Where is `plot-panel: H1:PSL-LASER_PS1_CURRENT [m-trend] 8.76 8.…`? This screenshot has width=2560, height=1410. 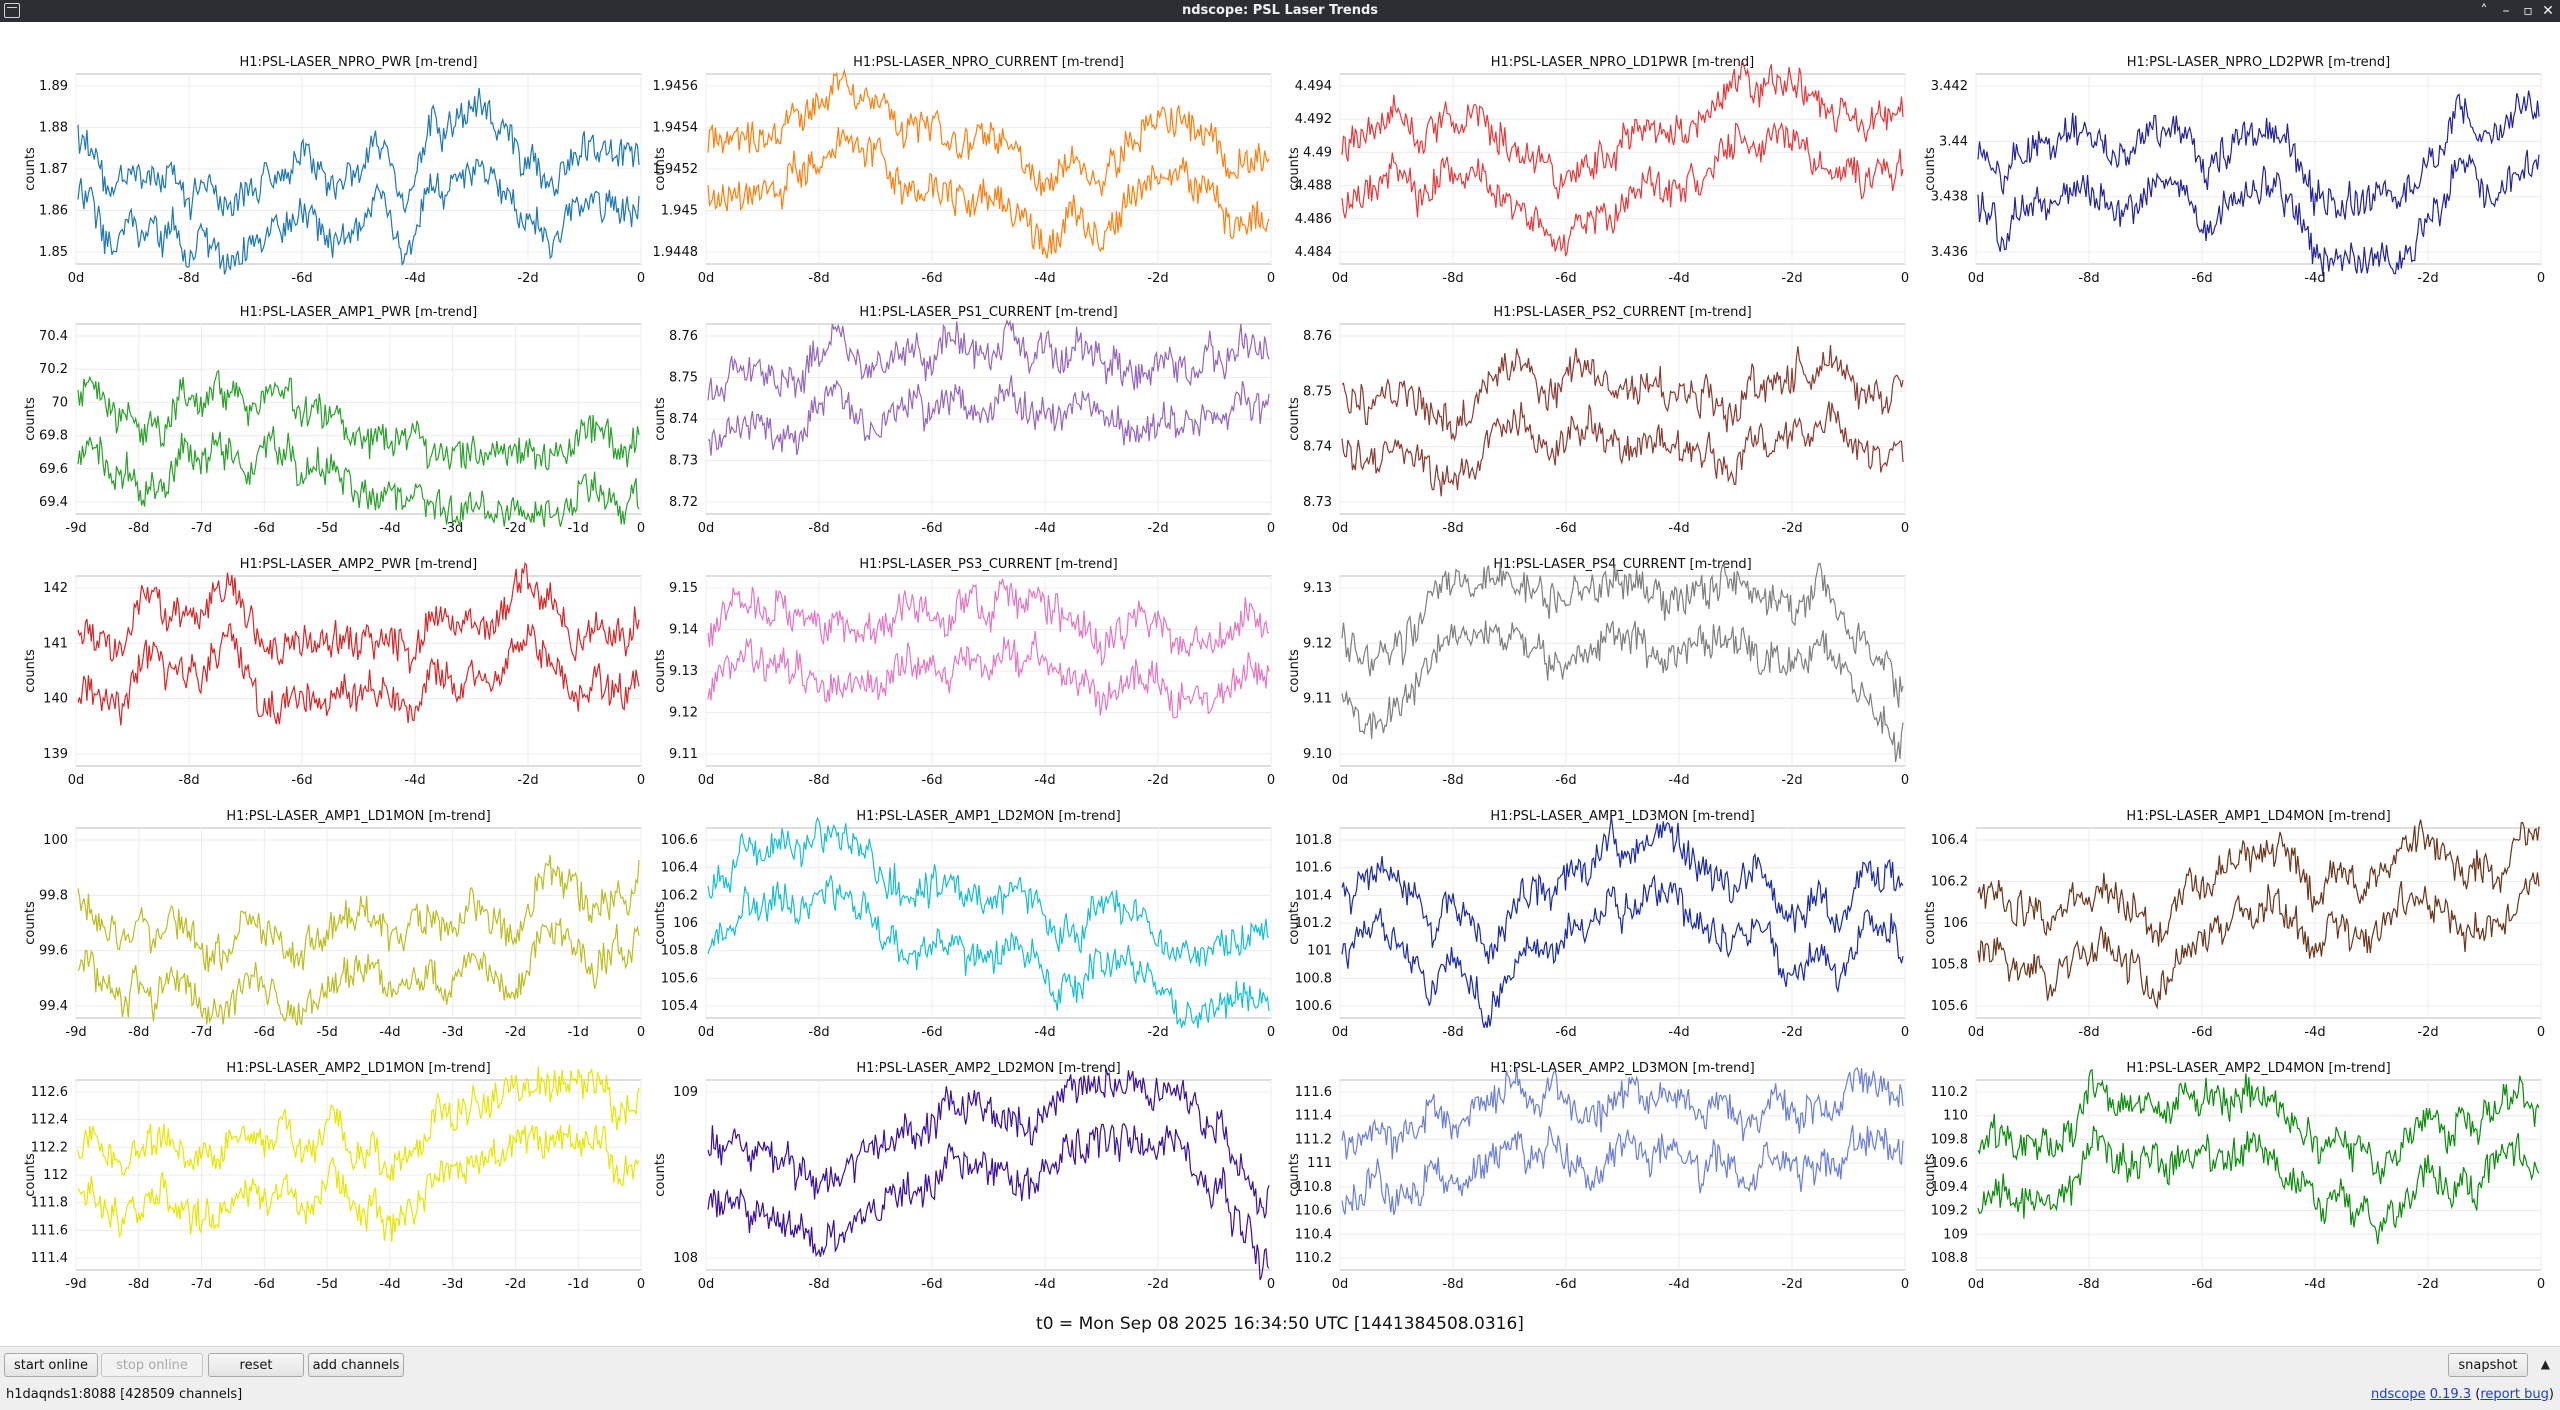
plot-panel: H1:PSL-LASER_PS1_CURRENT [m-trend] 8.76 8.… is located at coordinates (964, 420).